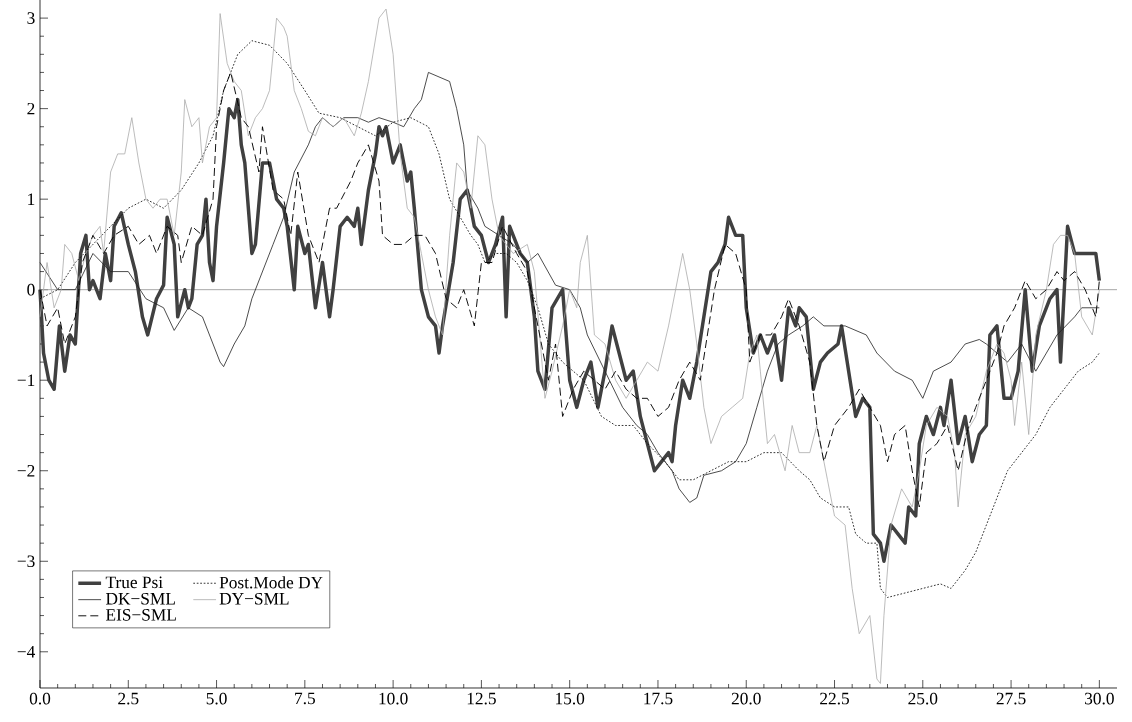 This screenshot has height=722, width=1132. What do you see at coordinates (481, 698) in the screenshot?
I see `x-tick-label: 12.5` at bounding box center [481, 698].